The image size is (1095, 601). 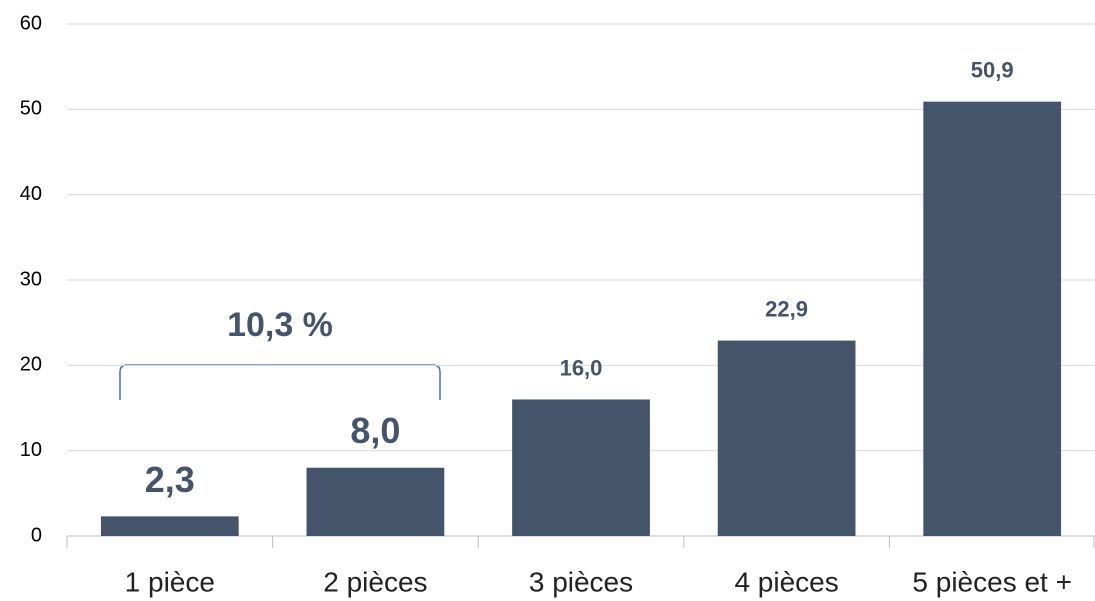 I want to click on y-tick-label: 20, so click(x=31, y=365).